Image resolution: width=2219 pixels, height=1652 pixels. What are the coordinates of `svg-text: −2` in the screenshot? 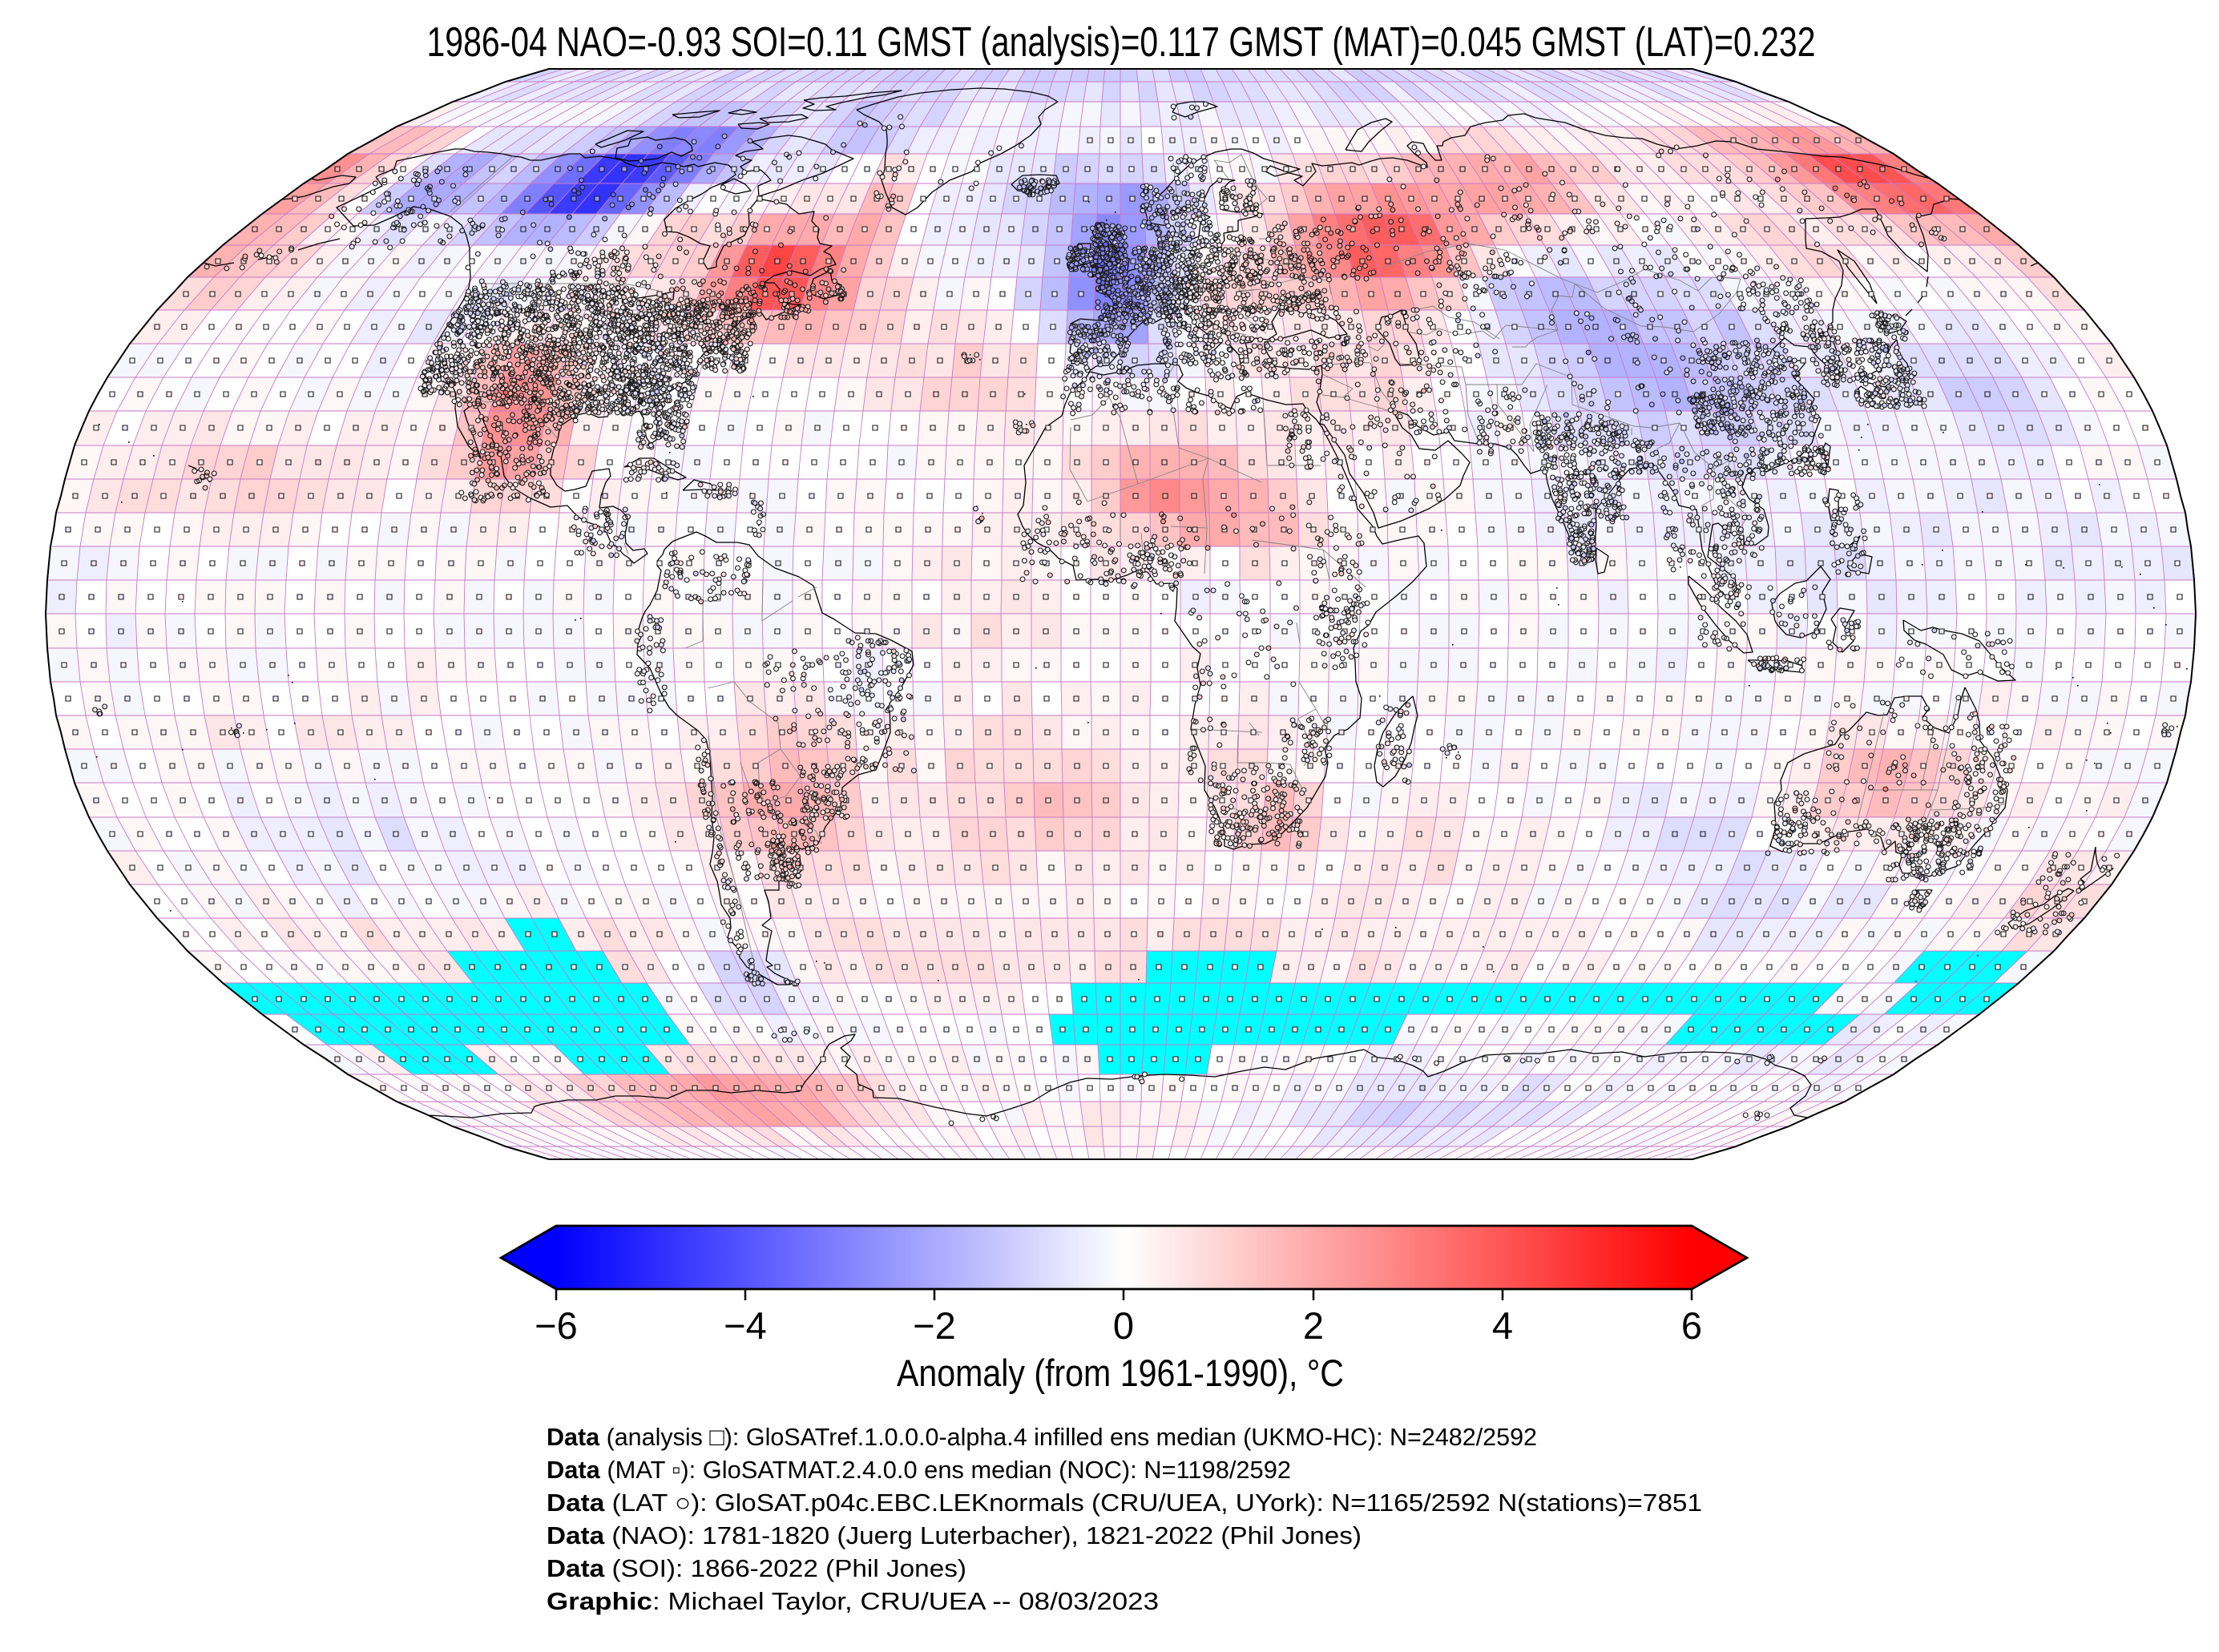 It's located at (935, 1325).